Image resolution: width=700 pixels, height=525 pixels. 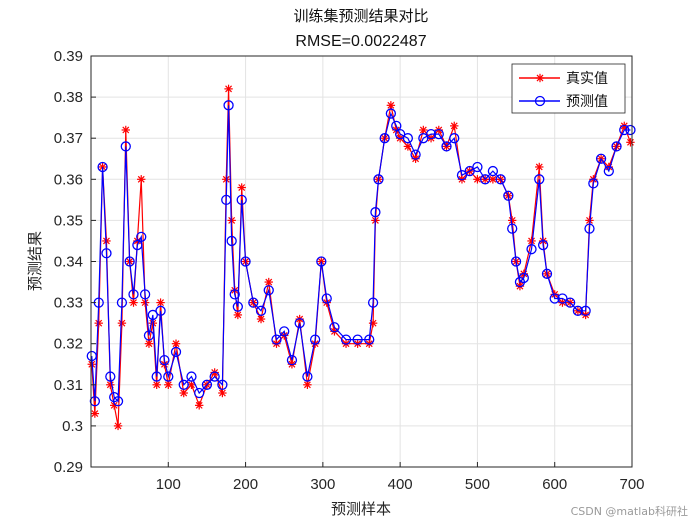 What do you see at coordinates (68, 179) in the screenshot?
I see `y-tick-label: 0.36` at bounding box center [68, 179].